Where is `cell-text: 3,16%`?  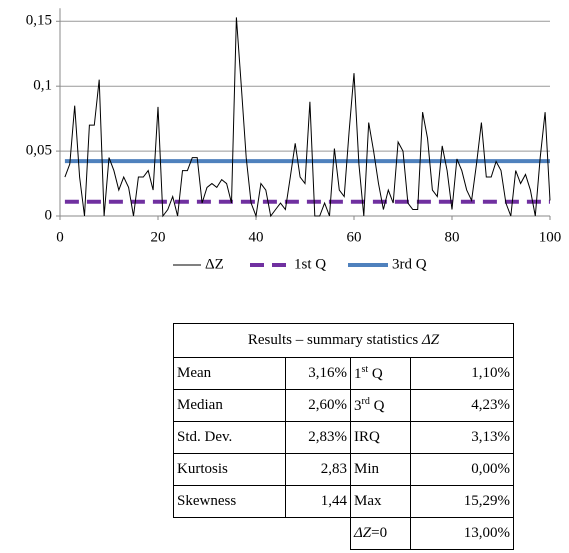
cell-text: 3,16% is located at coordinates (327, 373).